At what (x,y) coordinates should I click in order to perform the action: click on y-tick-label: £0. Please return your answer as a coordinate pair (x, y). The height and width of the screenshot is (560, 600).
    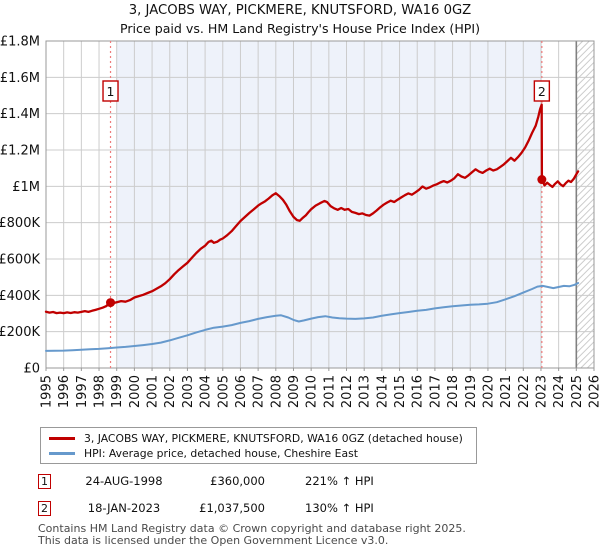
    Looking at the image, I should click on (31, 369).